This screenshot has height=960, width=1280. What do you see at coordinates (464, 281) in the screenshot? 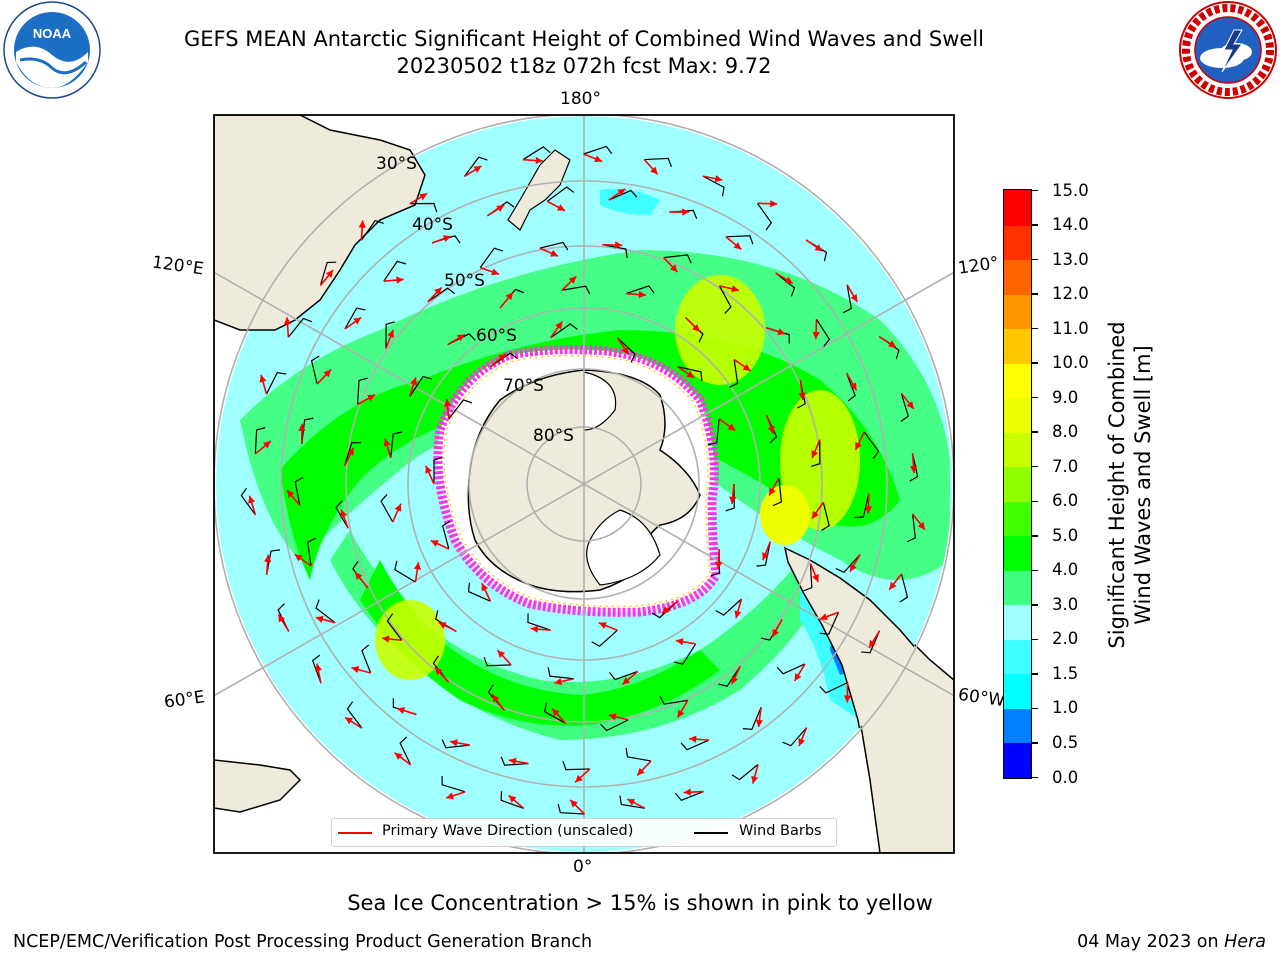
I see `lat-label-50s: 50°S` at bounding box center [464, 281].